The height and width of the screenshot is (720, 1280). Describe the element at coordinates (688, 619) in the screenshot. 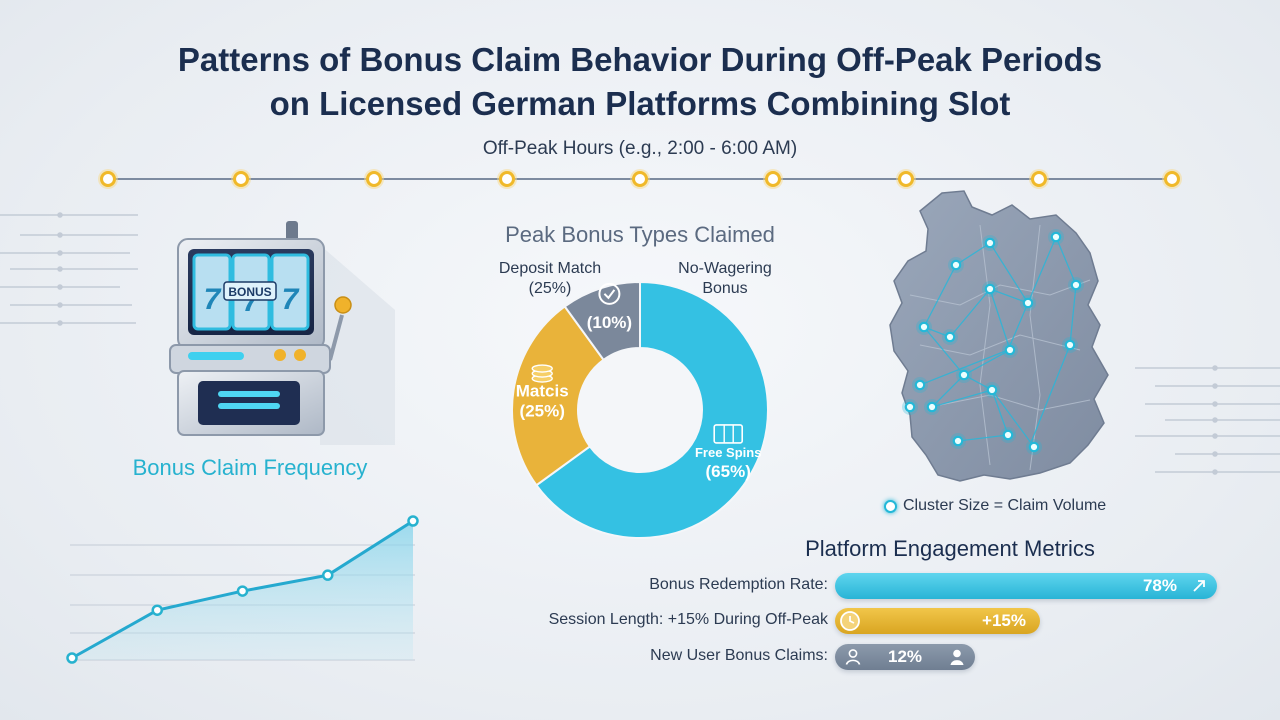

I see `metric-label-session: Session Length: +15% During Off-Peak` at that location.